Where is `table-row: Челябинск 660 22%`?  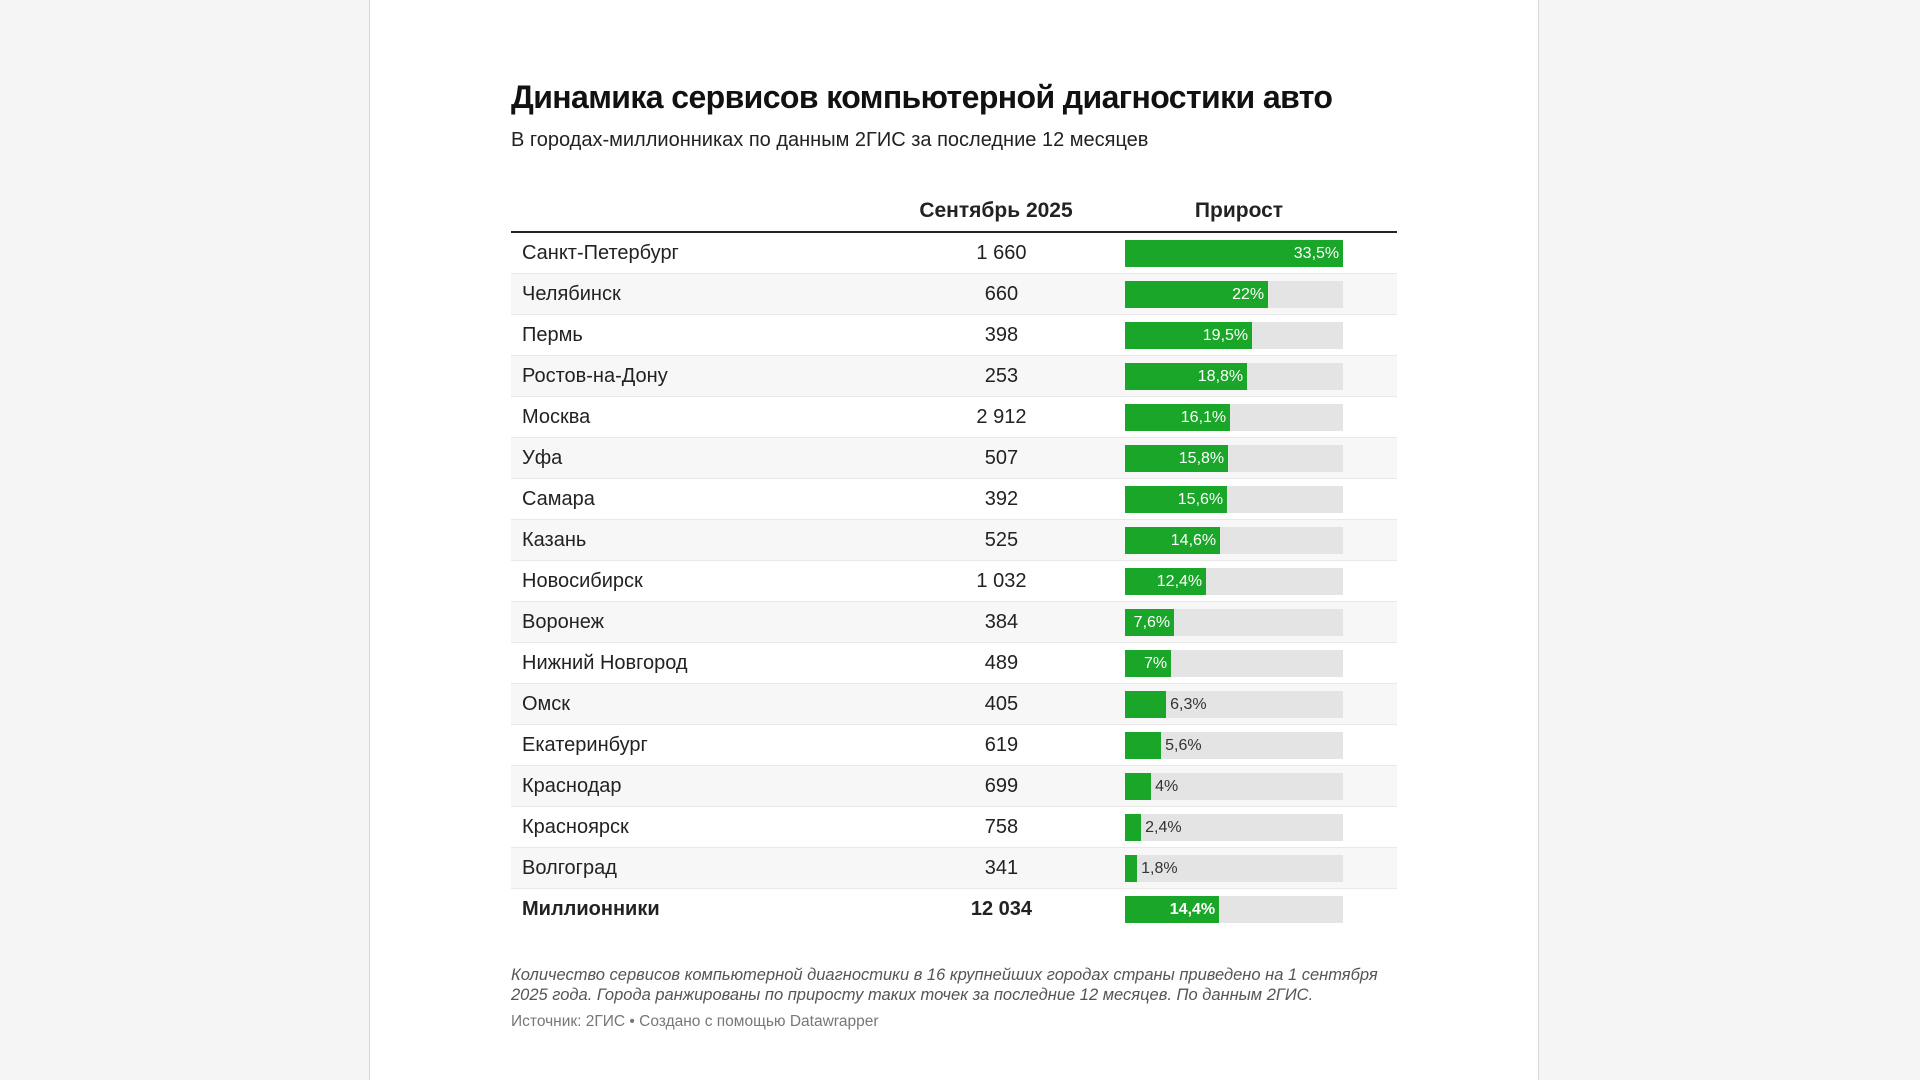 table-row: Челябинск 660 22% is located at coordinates (954, 294).